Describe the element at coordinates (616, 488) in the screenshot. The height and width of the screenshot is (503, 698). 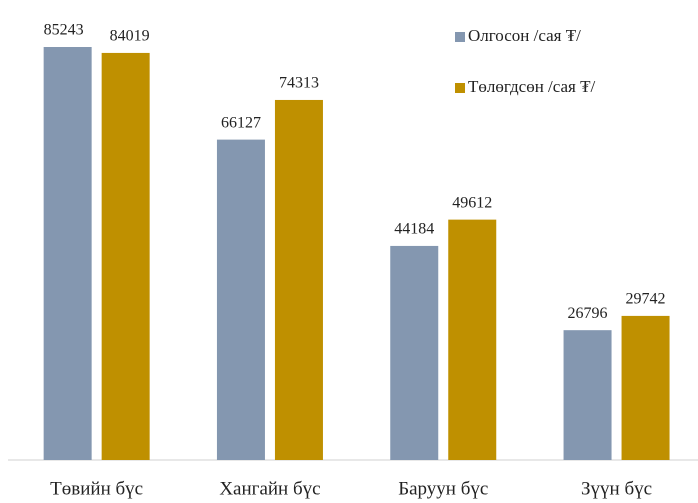
I see `x-tick-label: Зүүн бүс` at that location.